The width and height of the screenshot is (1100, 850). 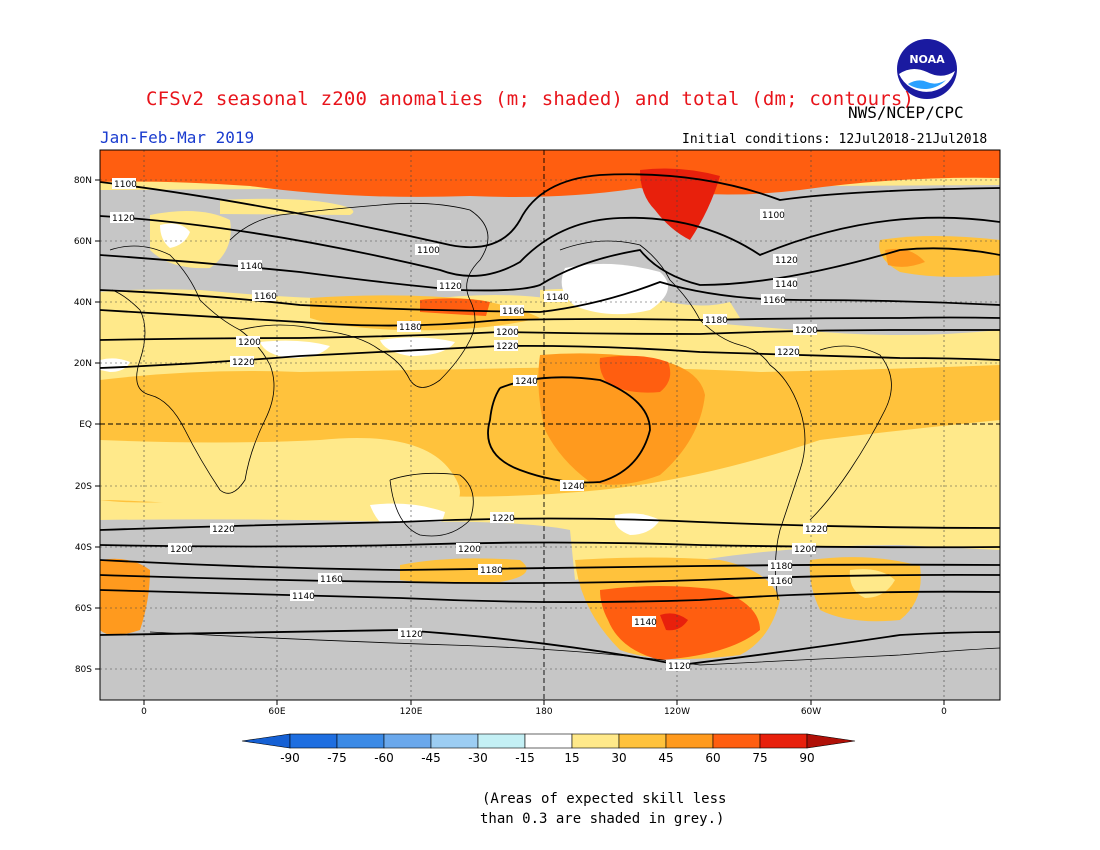 I want to click on contour-1120-south, so click(x=550, y=647).